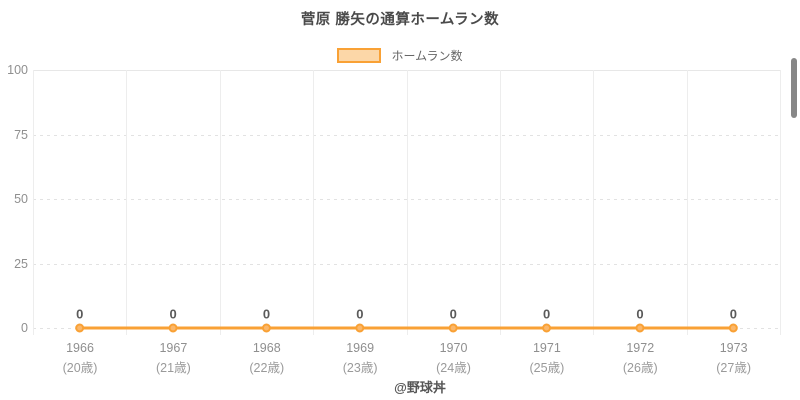 The width and height of the screenshot is (800, 400). Describe the element at coordinates (21, 263) in the screenshot. I see `y-axis-tick-label: 25` at that location.